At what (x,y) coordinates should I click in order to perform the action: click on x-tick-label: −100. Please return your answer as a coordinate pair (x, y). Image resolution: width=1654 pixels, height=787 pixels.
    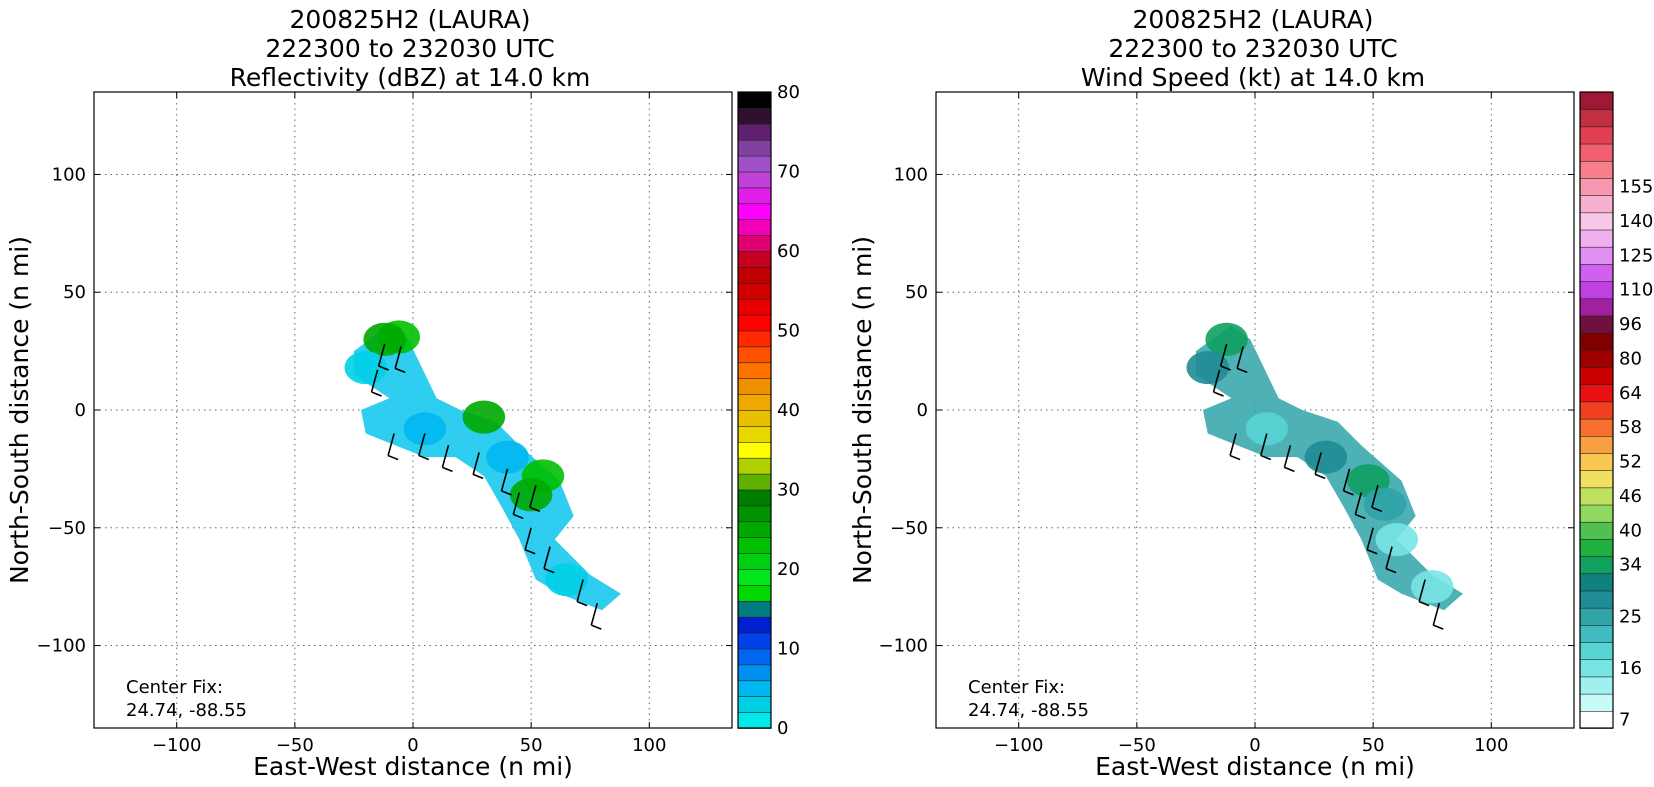
    Looking at the image, I should click on (176, 745).